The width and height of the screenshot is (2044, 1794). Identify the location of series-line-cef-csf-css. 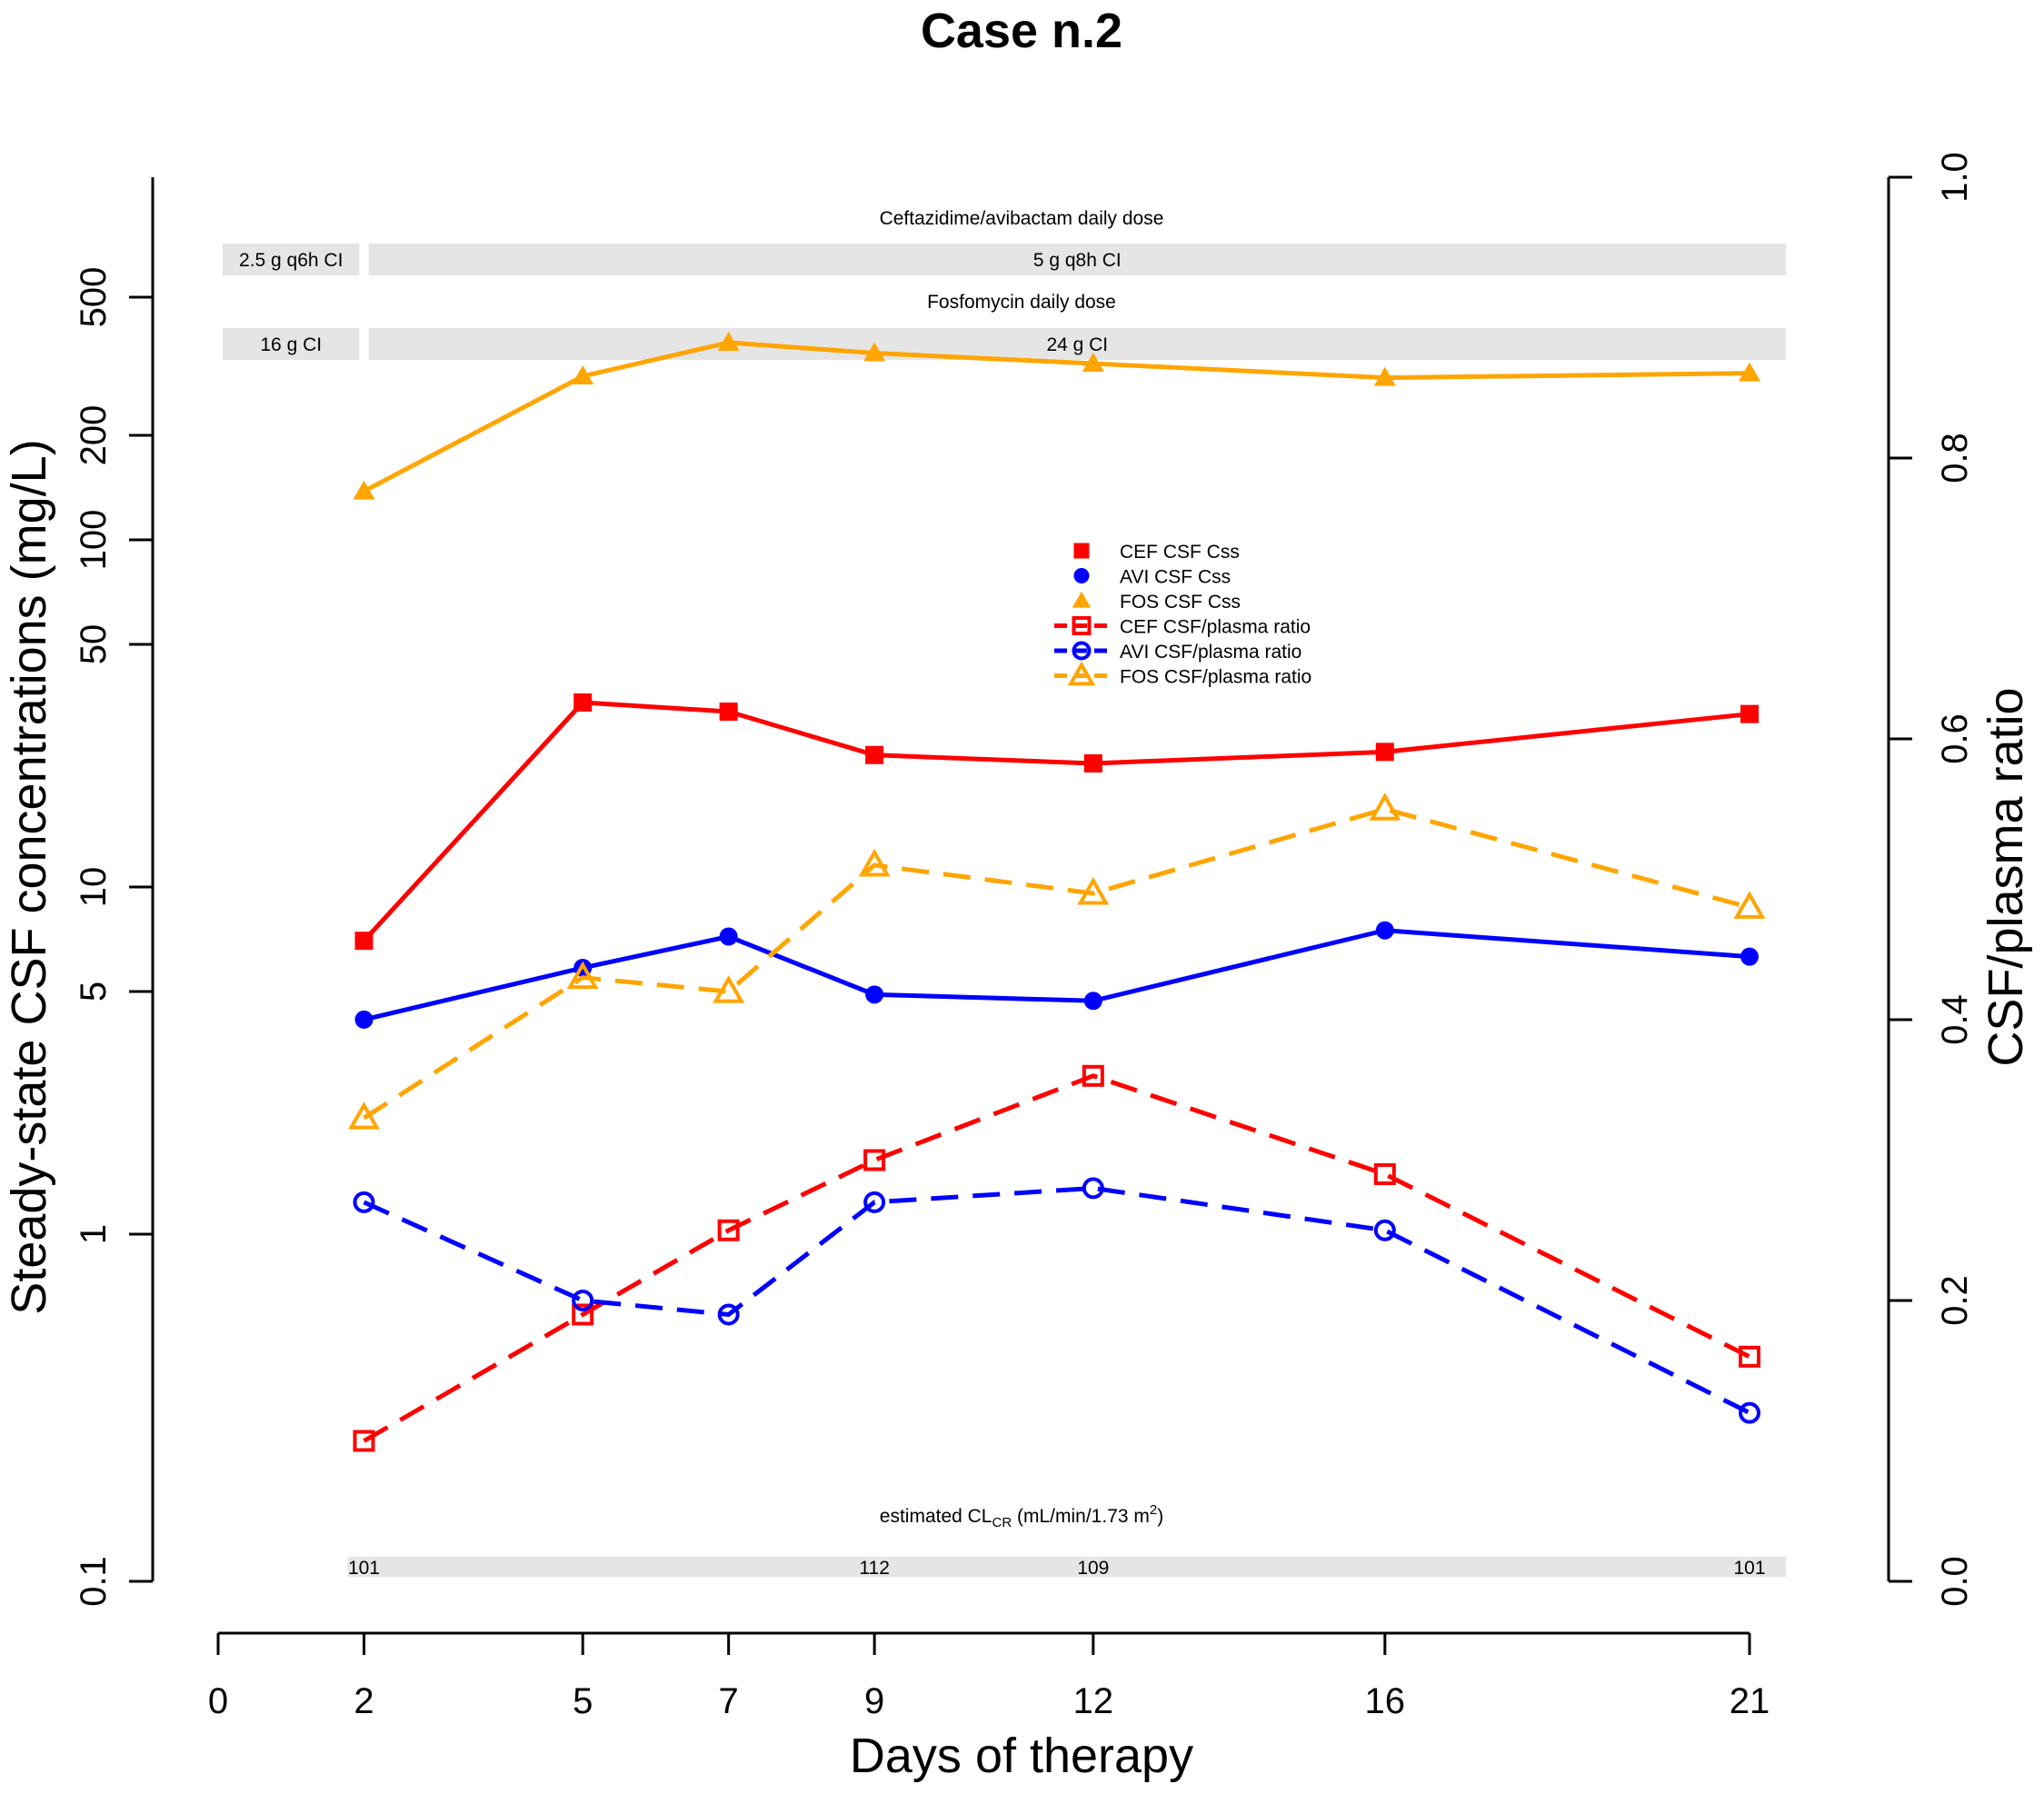
(1056, 821).